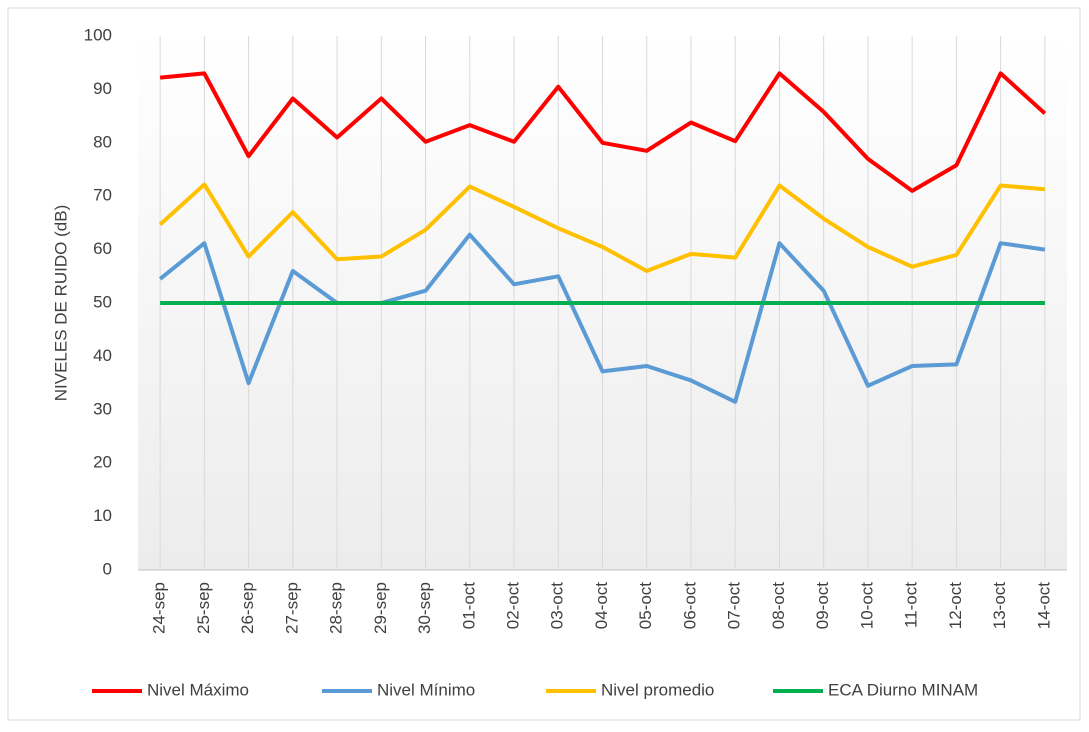  What do you see at coordinates (102, 515) in the screenshot?
I see `y-tick-label: 10` at bounding box center [102, 515].